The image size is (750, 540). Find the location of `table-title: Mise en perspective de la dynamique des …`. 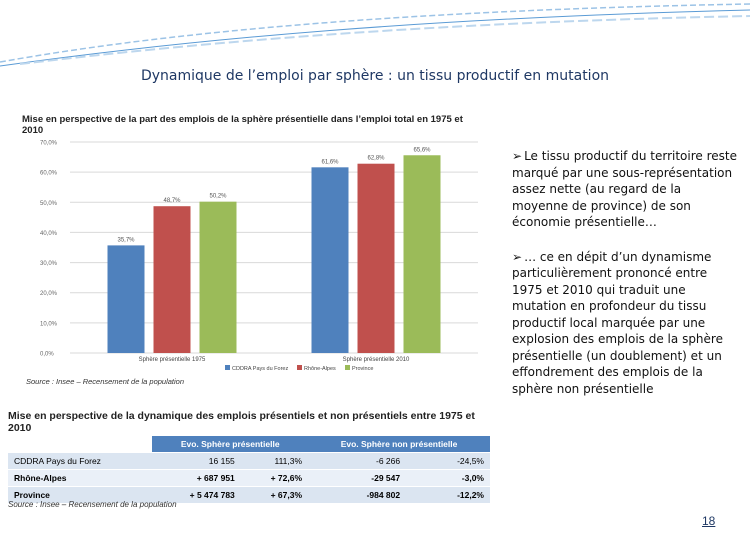

table-title: Mise en perspective de la dynamique des … is located at coordinates (241, 422).